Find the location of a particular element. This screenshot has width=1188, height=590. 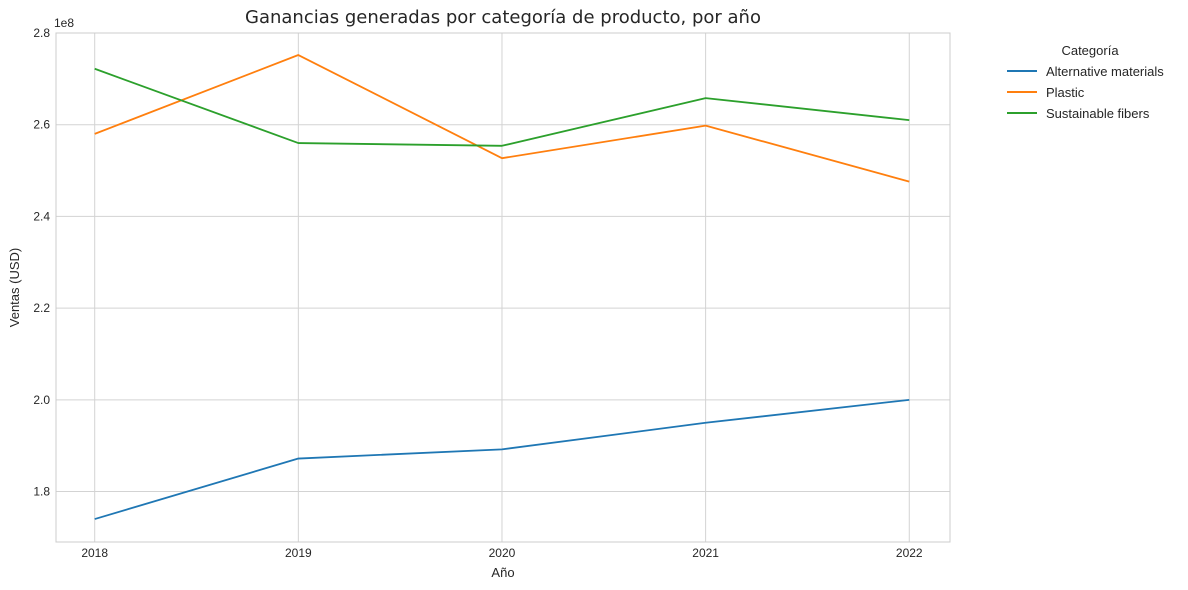

y-tick-labels: 1.8 2.0 2.2 2.4 2.6 2.8 is located at coordinates (41, 262).